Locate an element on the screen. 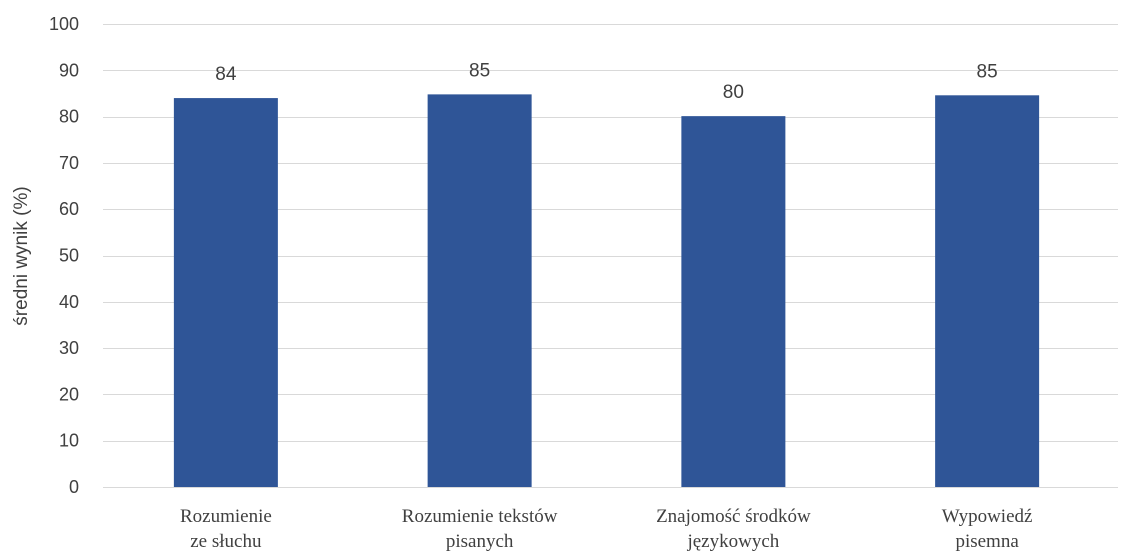 This screenshot has height=558, width=1124. category-label: pisanych is located at coordinates (480, 541).